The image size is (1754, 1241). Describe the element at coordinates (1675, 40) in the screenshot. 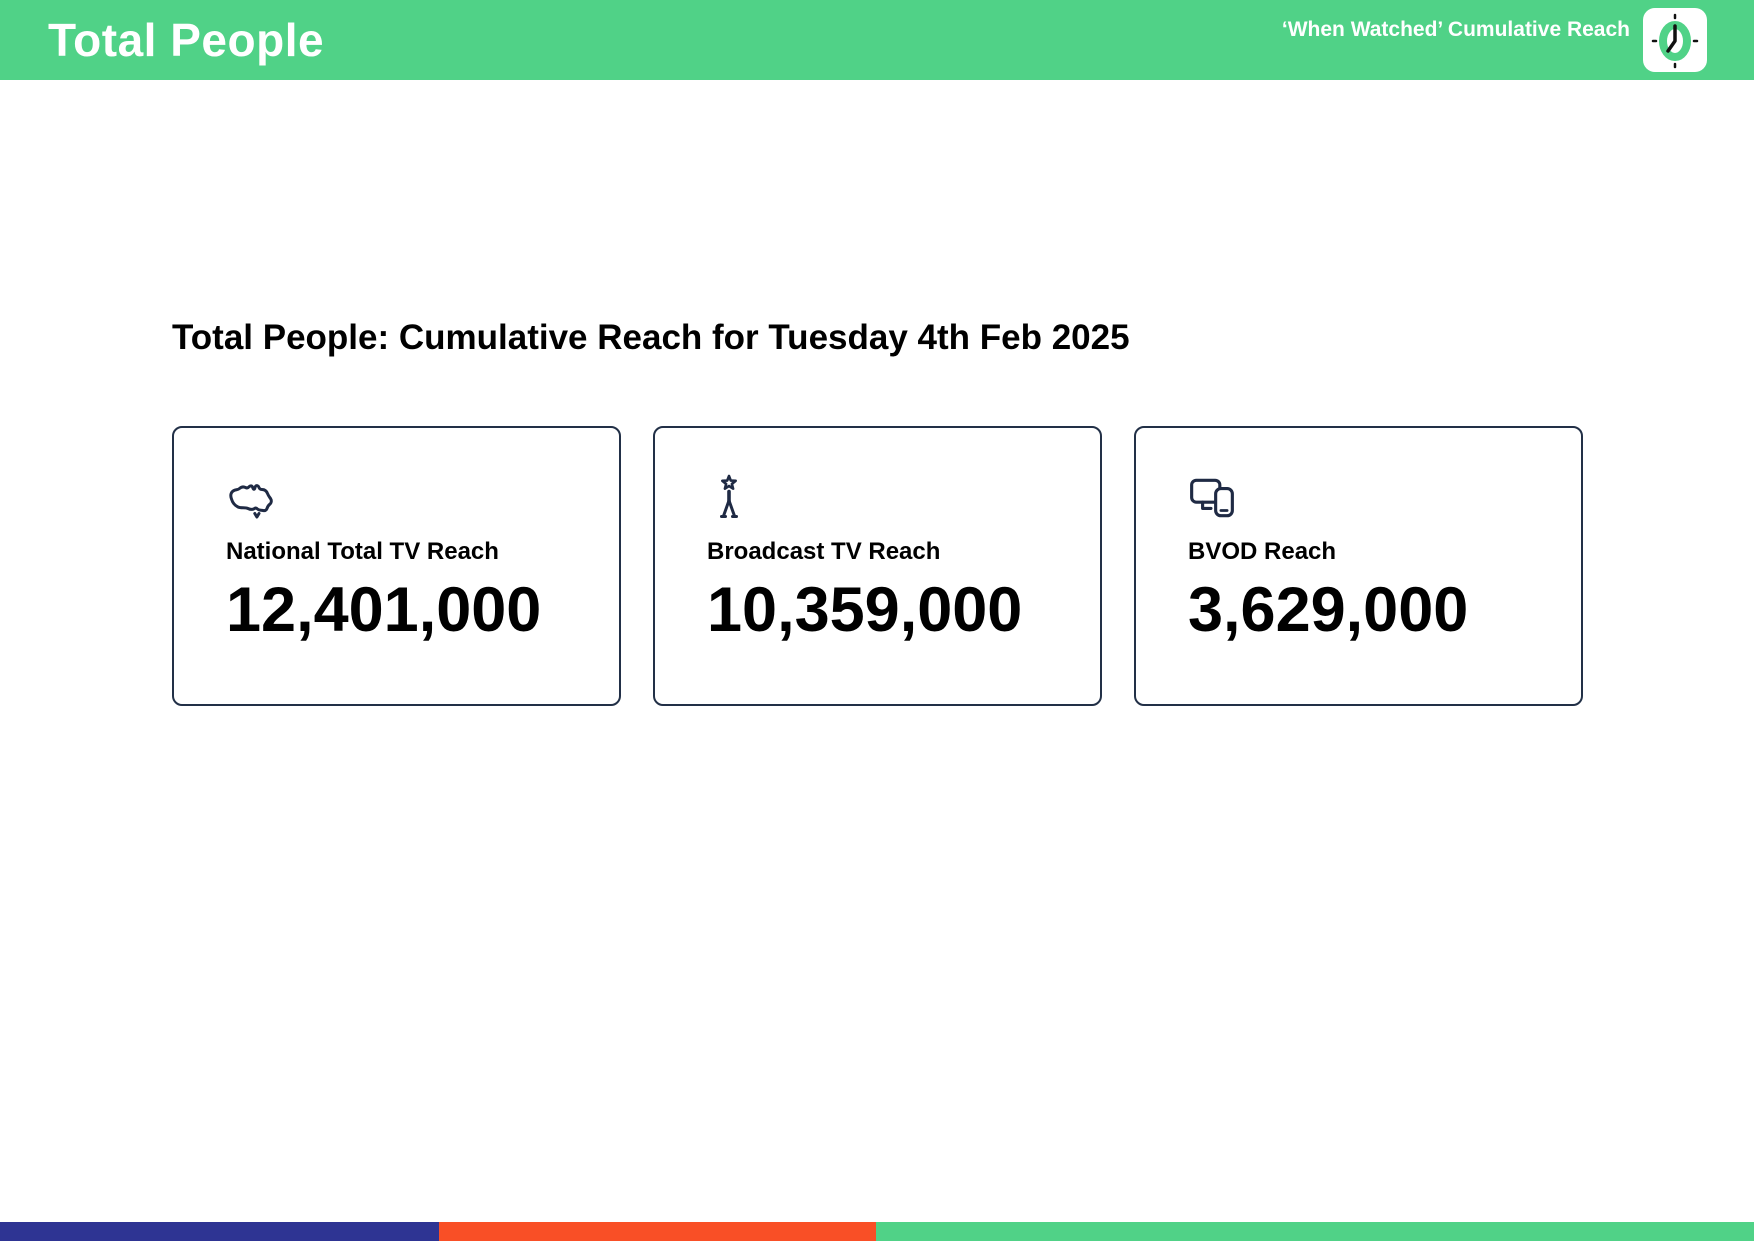

I see `clock-icon` at that location.